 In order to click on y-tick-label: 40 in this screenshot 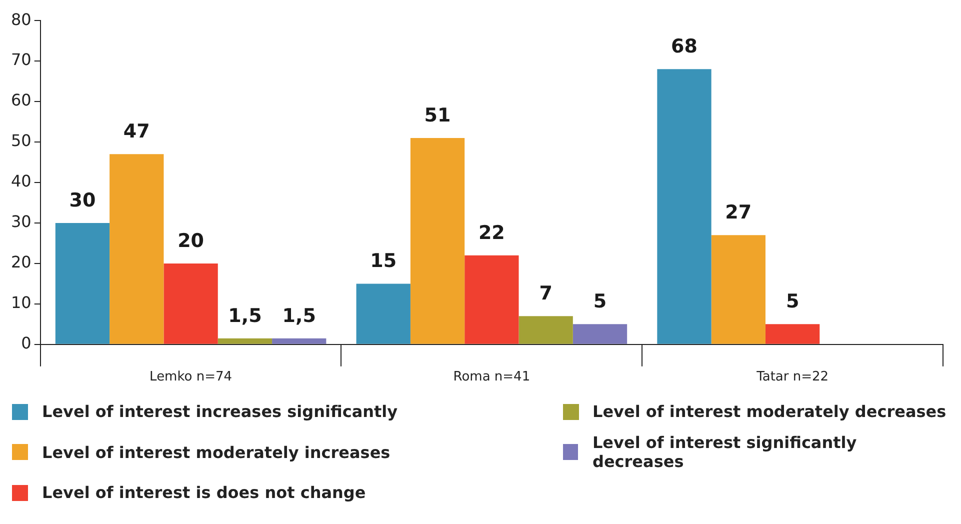, I will do `click(21, 181)`.